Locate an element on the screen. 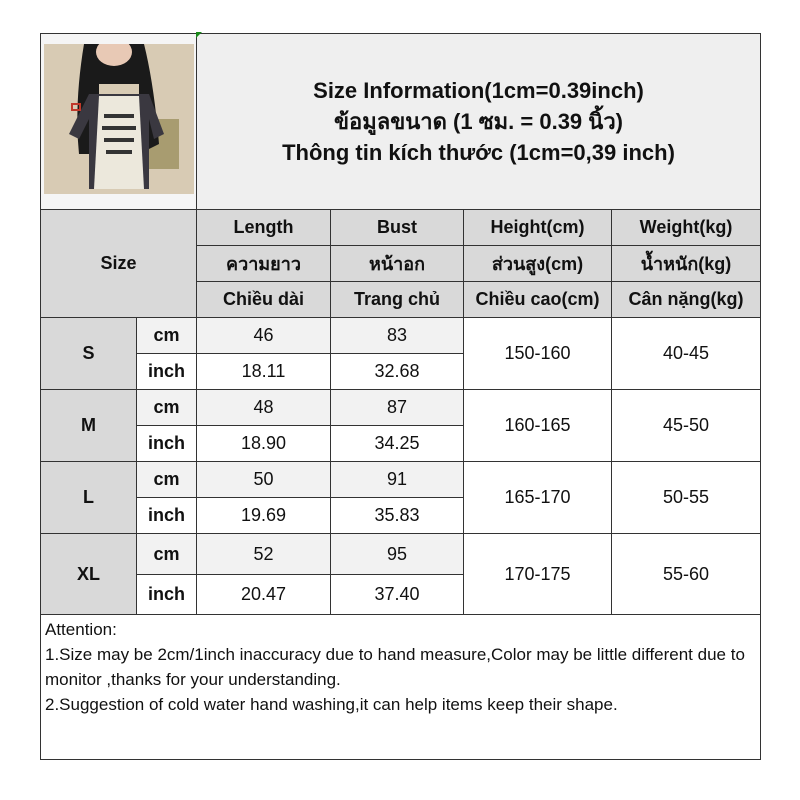 This screenshot has height=800, width=800. size-label: S is located at coordinates (88, 353).